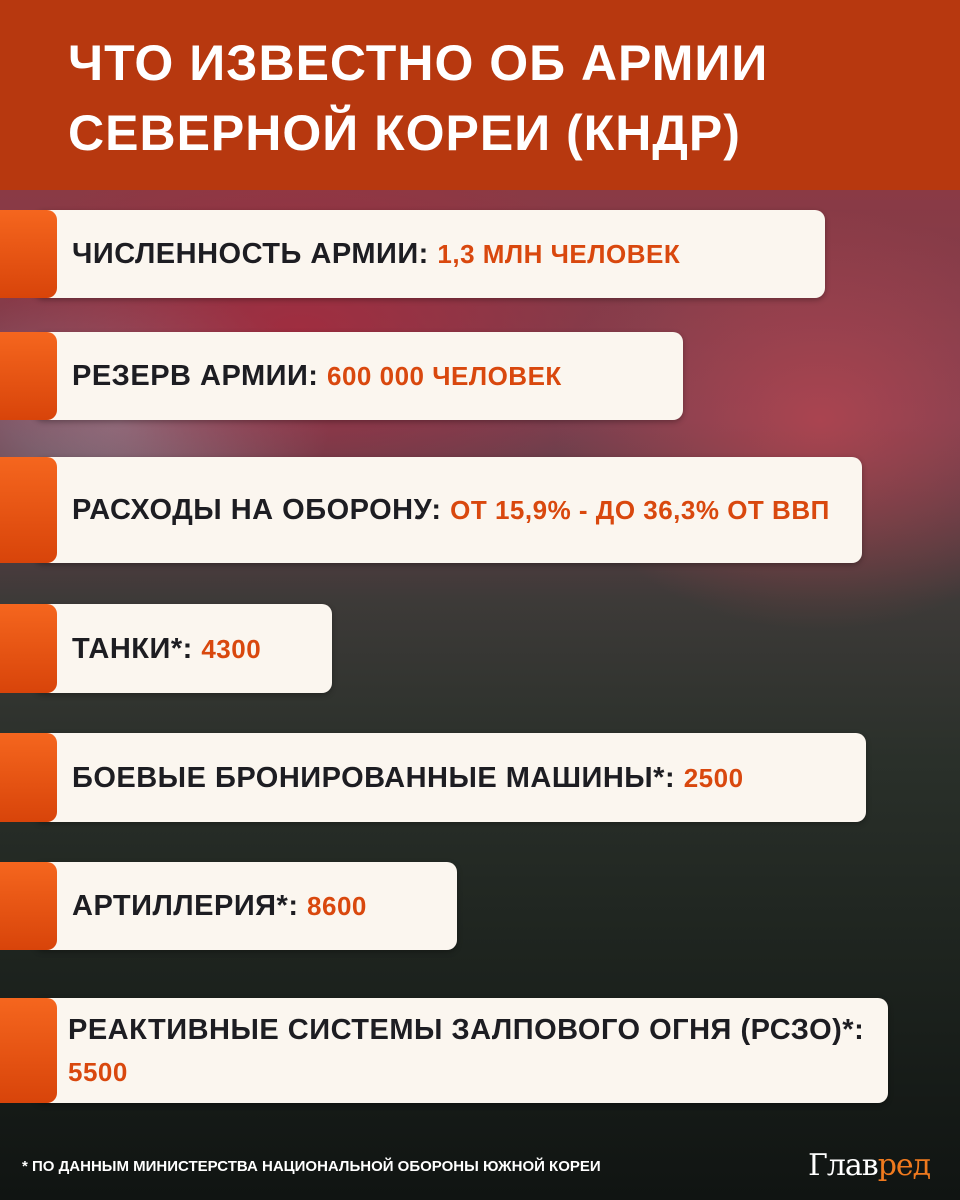  I want to click on fact-value: 1,3 МЛН ЧЕЛОВЕК, so click(559, 254).